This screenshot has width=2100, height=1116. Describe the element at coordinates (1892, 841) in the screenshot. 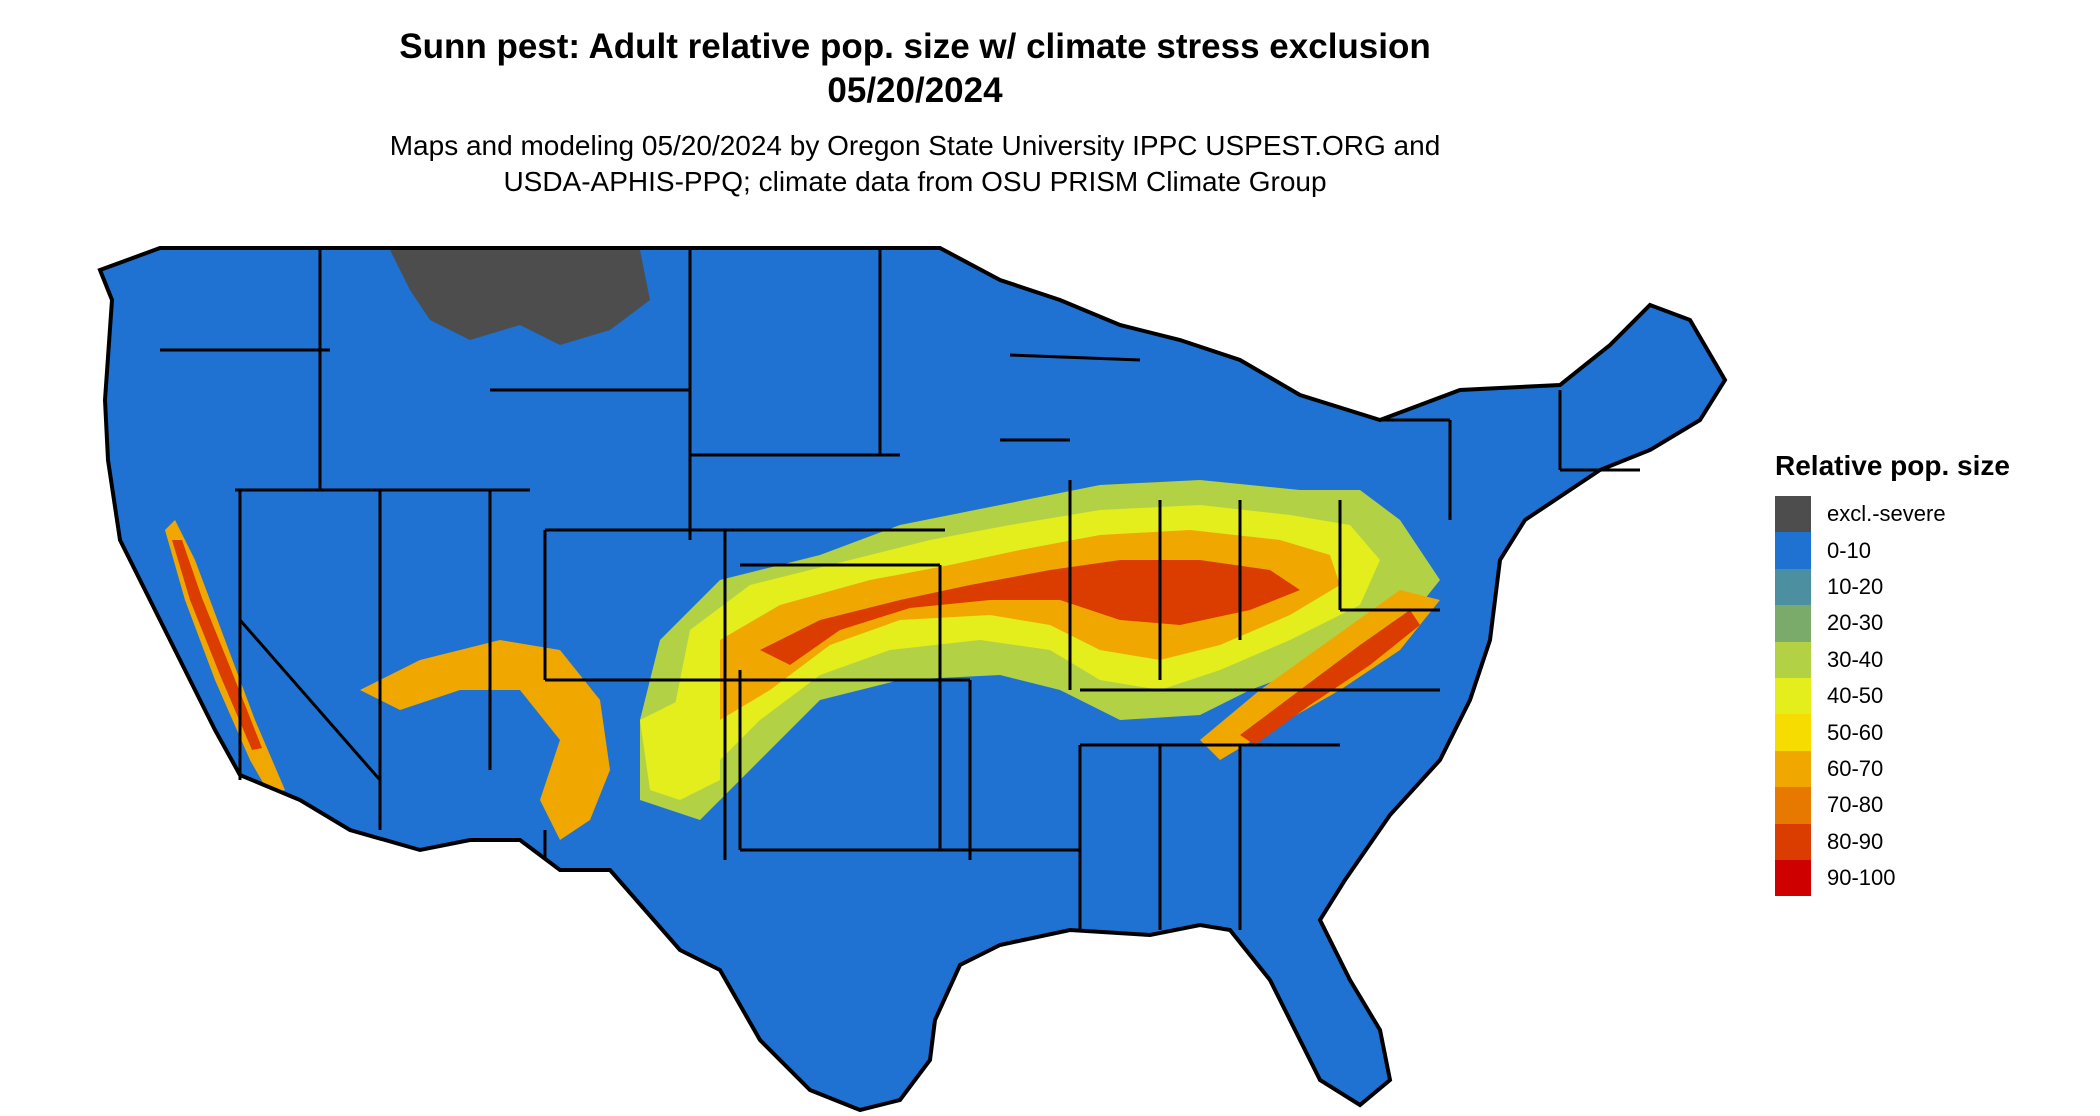

I see `legend-item: 80-90` at that location.